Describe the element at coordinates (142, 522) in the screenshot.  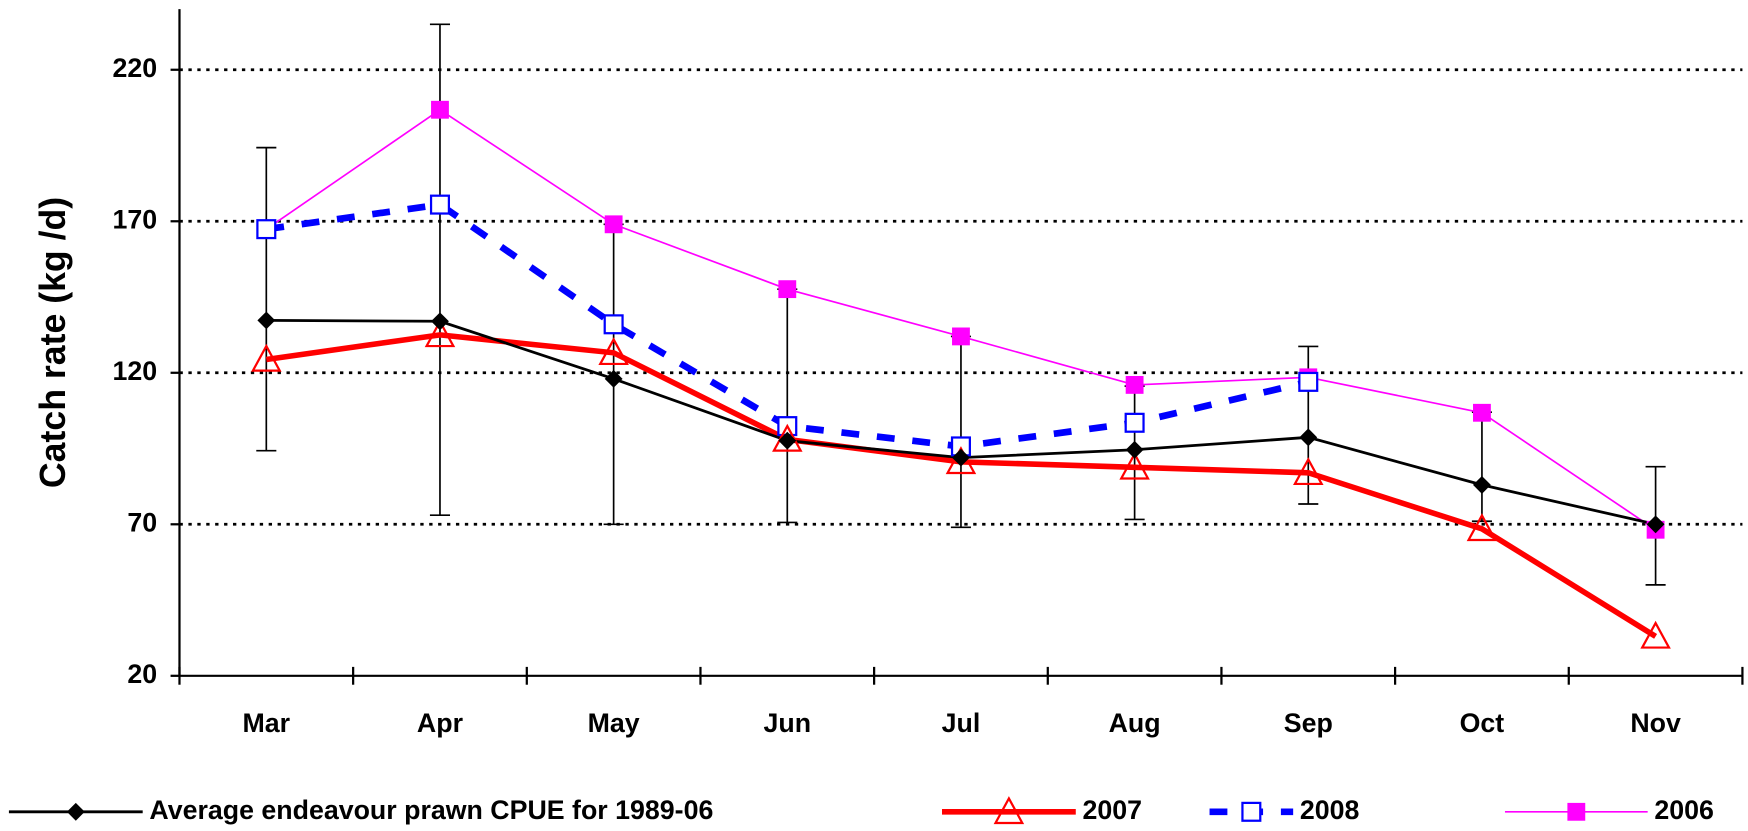
I see `y-tick-label: 70` at that location.